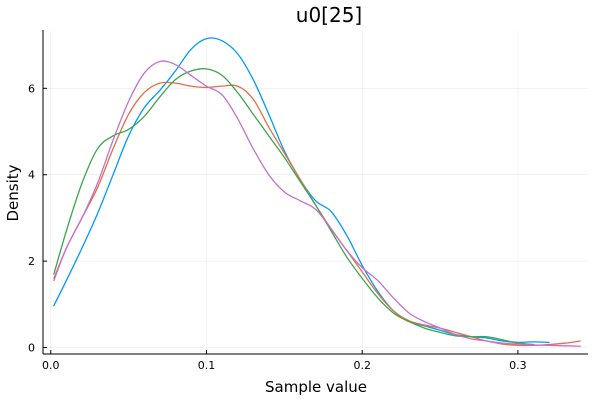 The height and width of the screenshot is (400, 600). What do you see at coordinates (31, 175) in the screenshot?
I see `y-tick-label: 4` at bounding box center [31, 175].